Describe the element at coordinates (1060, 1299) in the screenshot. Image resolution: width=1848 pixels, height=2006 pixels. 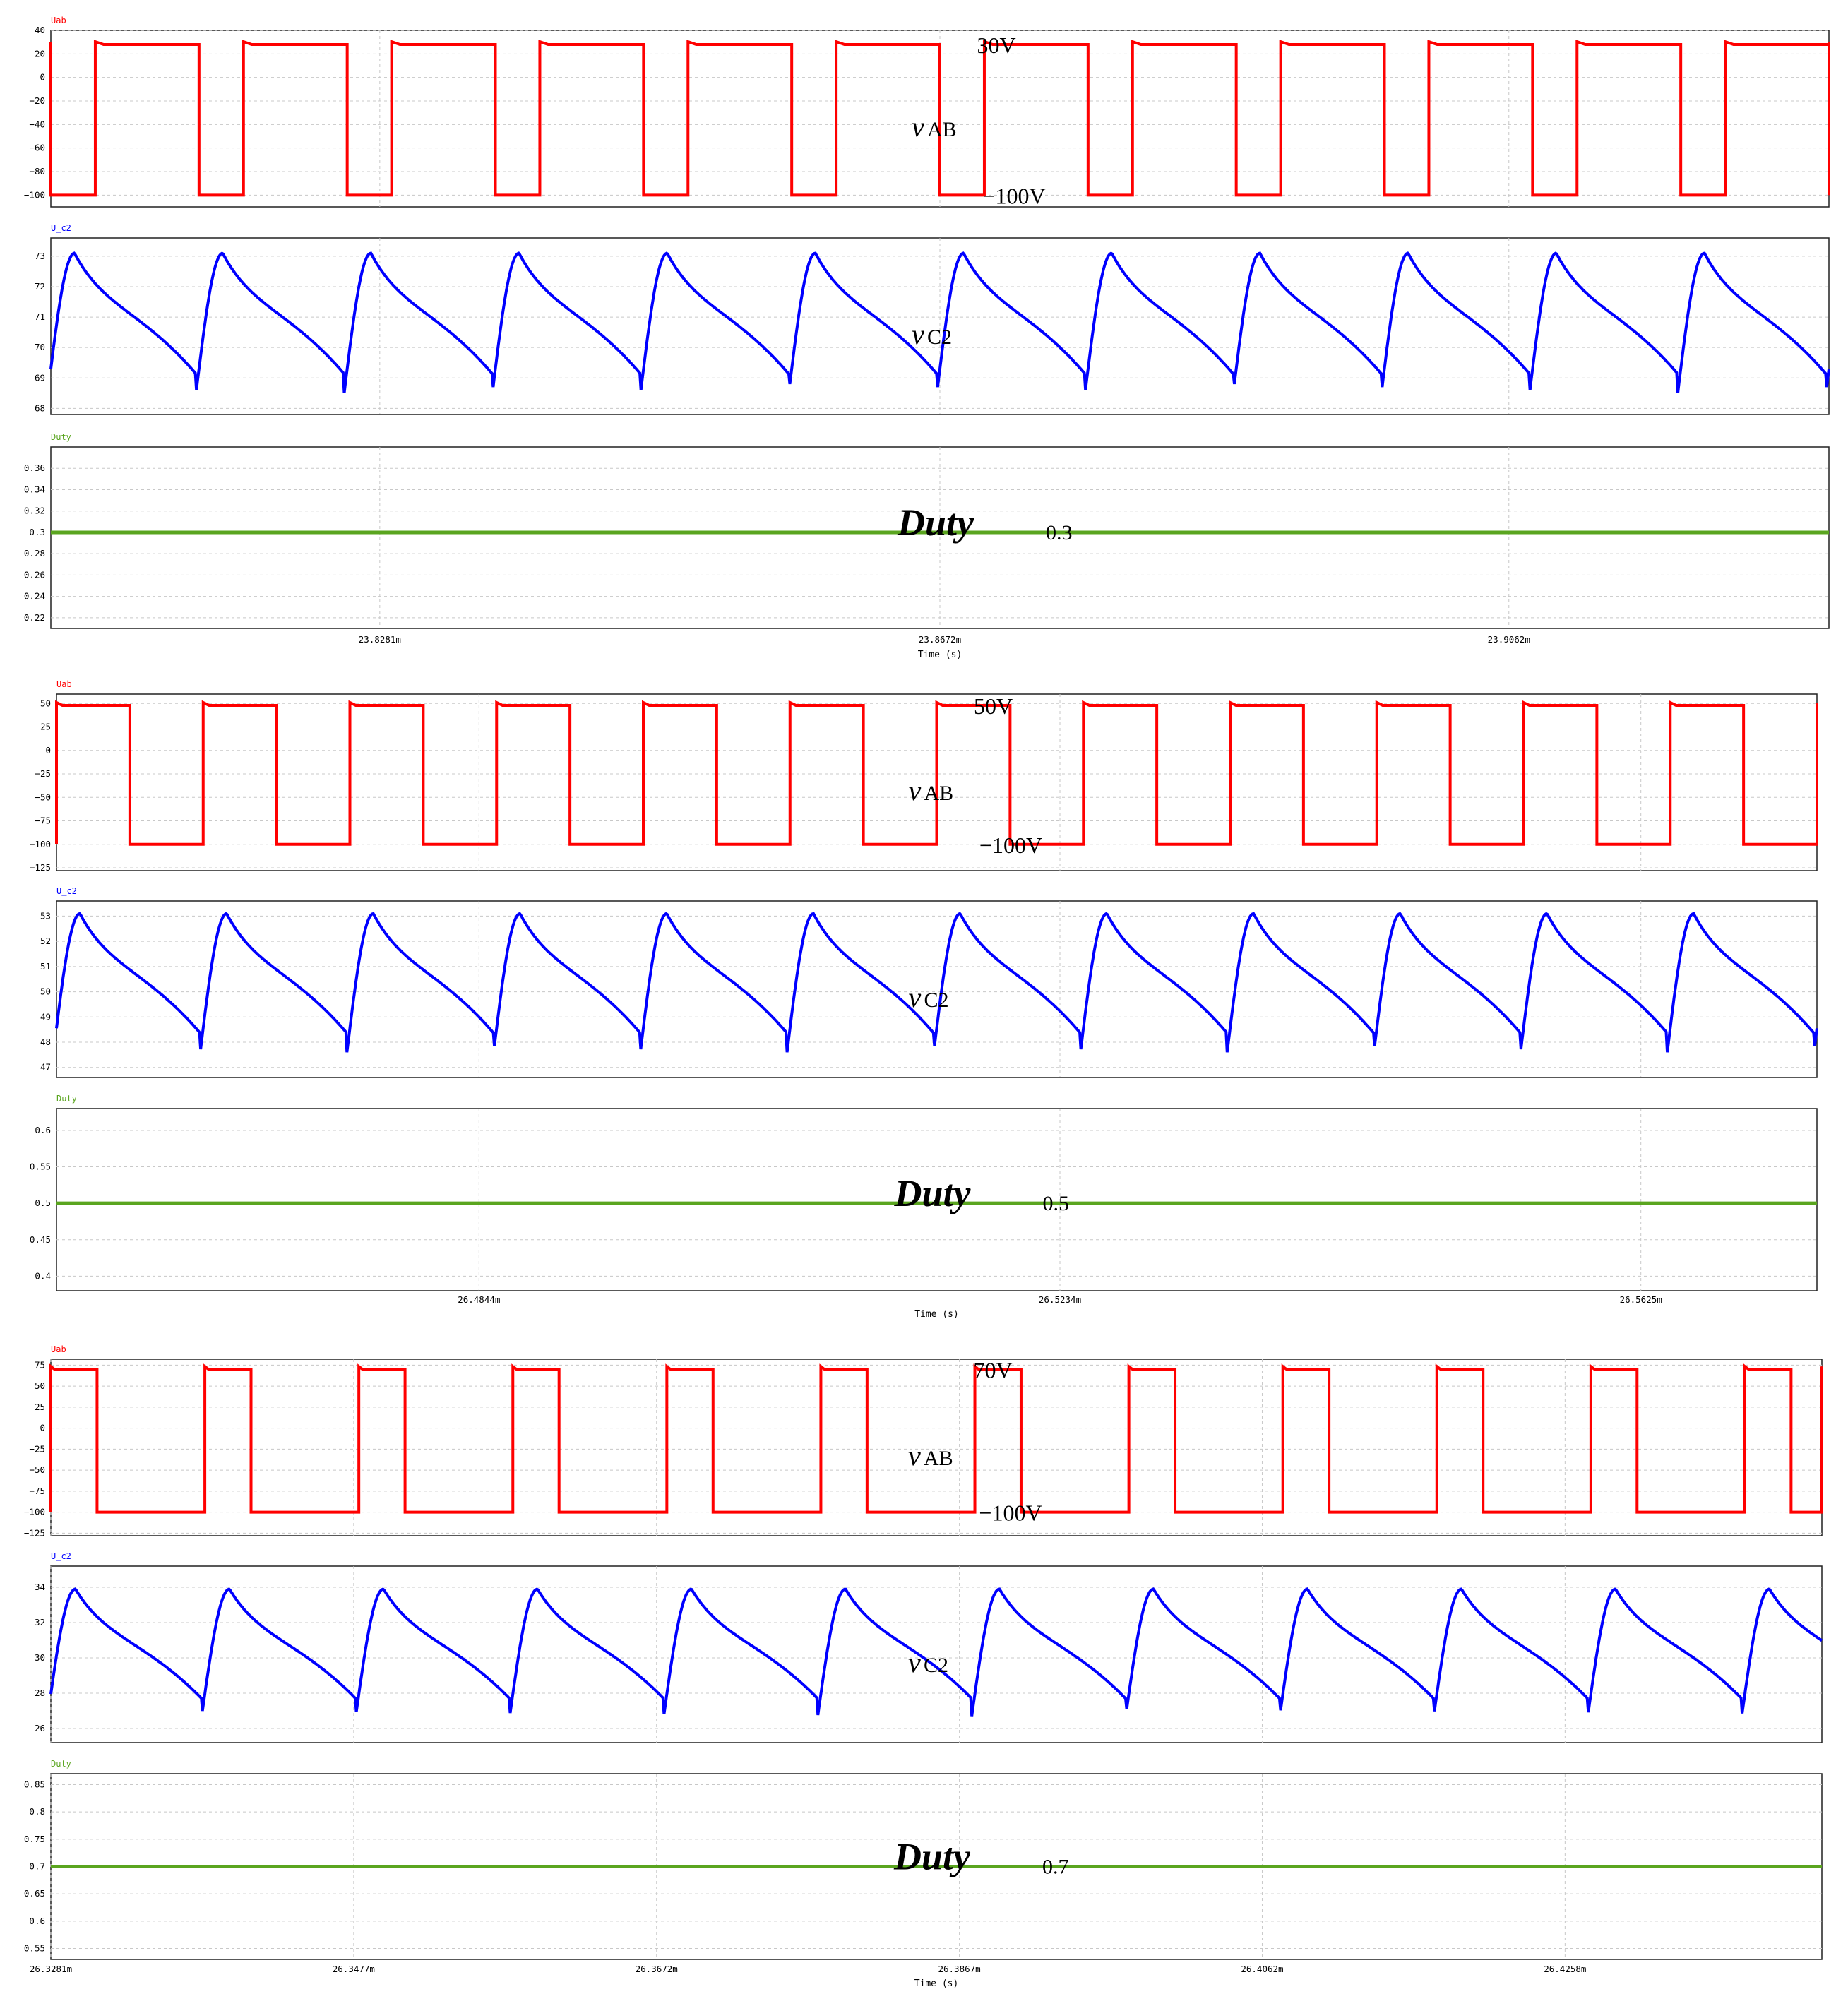
I see `x-tick-label: 26.5234m` at that location.